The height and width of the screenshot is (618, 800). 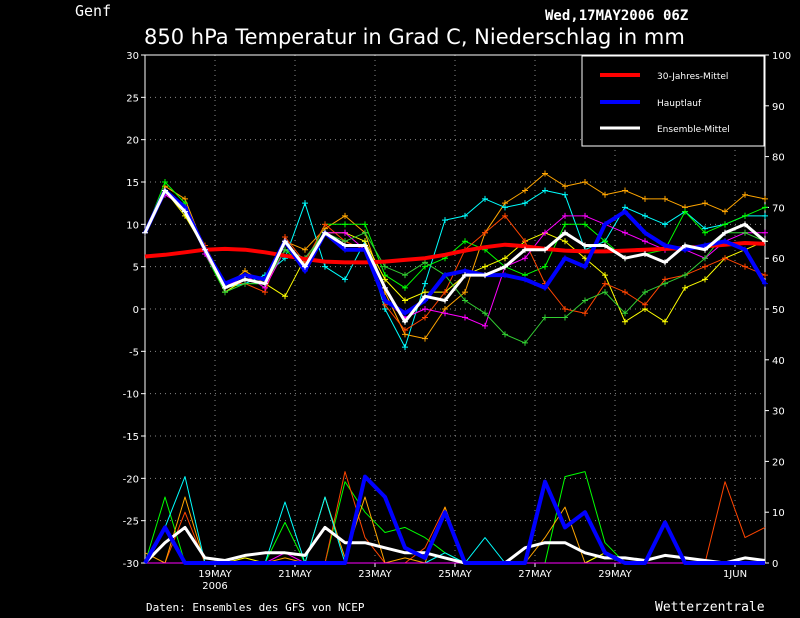 I want to click on left-tick-label: 15, so click(x=132, y=183).